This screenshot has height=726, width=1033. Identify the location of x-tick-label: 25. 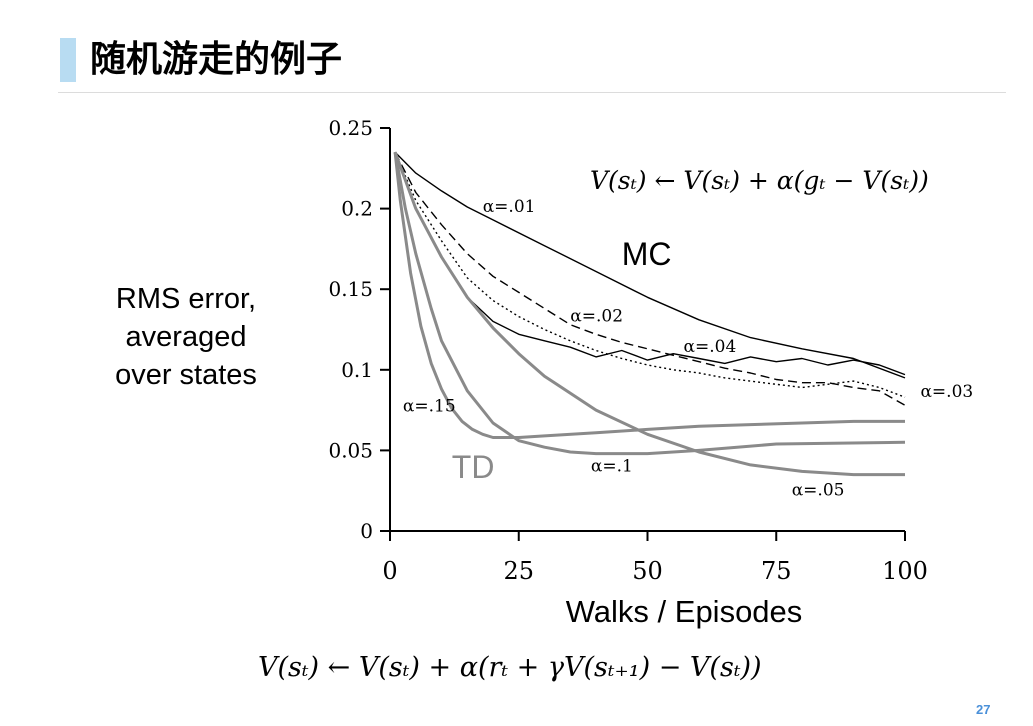
(518, 571).